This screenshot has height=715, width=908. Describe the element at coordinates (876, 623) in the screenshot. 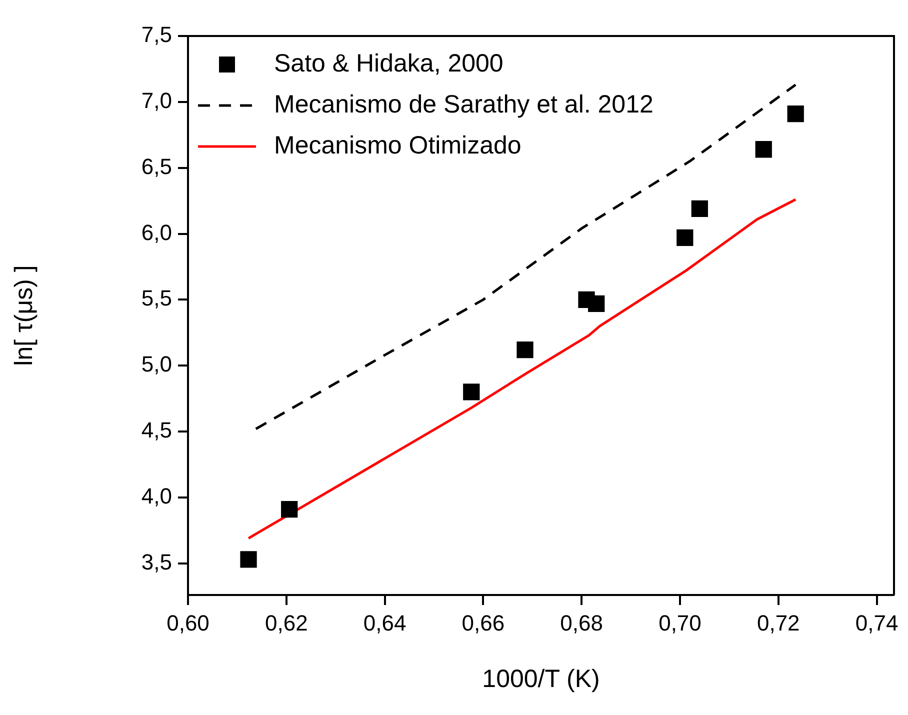

I see `x-tick-label: 0,74` at that location.